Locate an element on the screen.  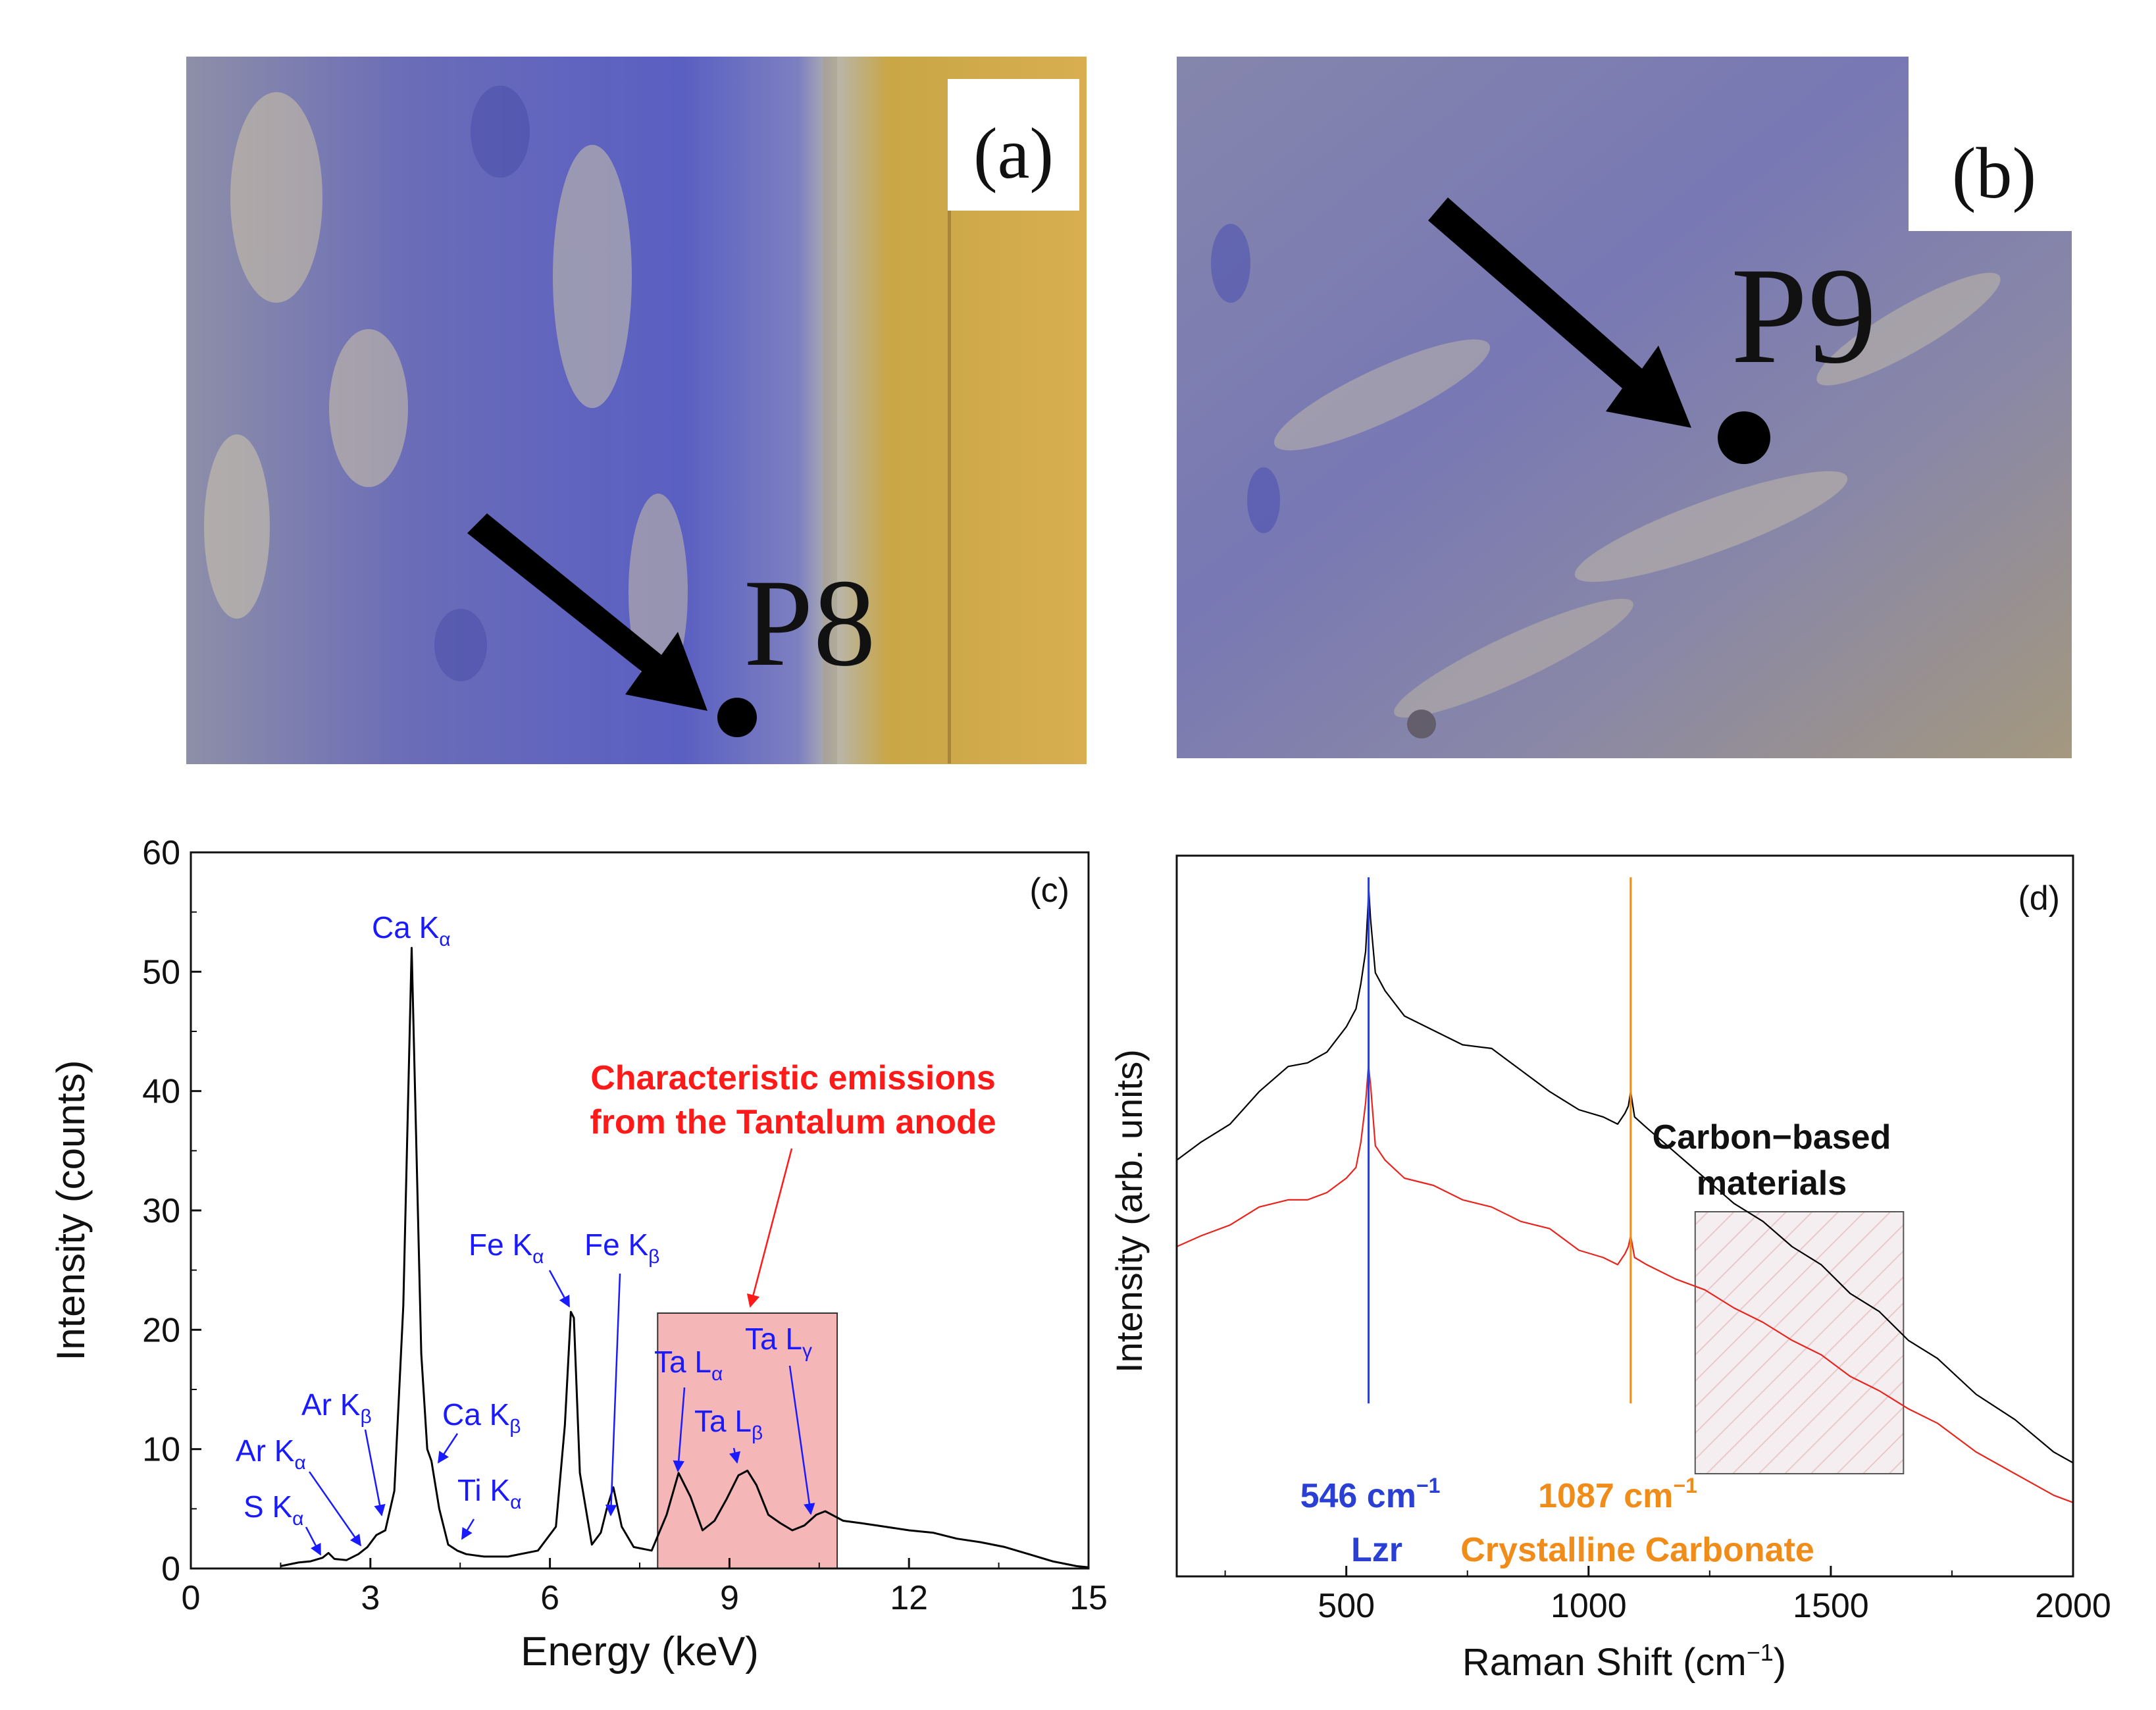
xrf-panel-label: (c) is located at coordinates (1049, 891).